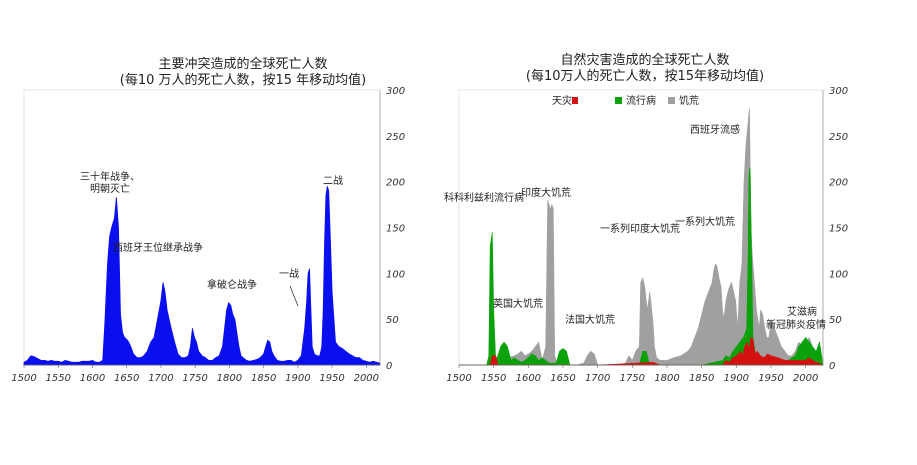  What do you see at coordinates (838, 274) in the screenshot?
I see `disaster-y-tick-label: 100` at bounding box center [838, 274].